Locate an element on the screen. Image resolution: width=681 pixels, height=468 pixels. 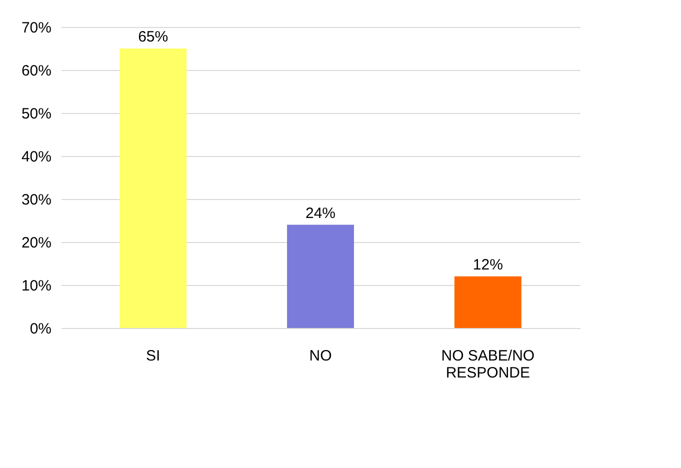
y-tick-label: 60% is located at coordinates (36, 71).